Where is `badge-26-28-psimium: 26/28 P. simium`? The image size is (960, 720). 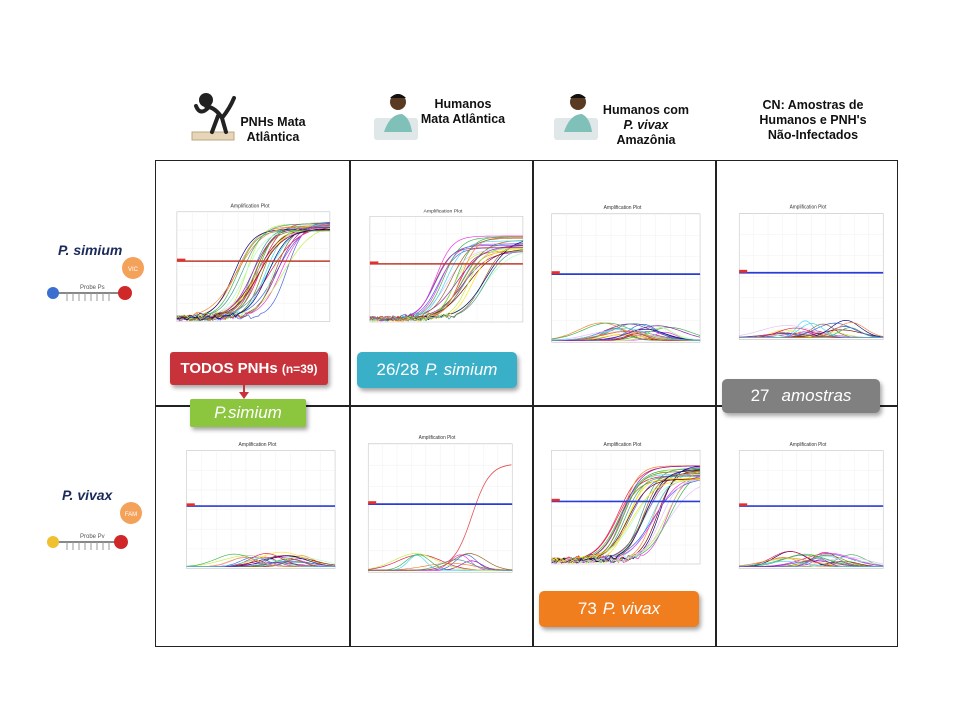 badge-26-28-psimium: 26/28 P. simium is located at coordinates (437, 370).